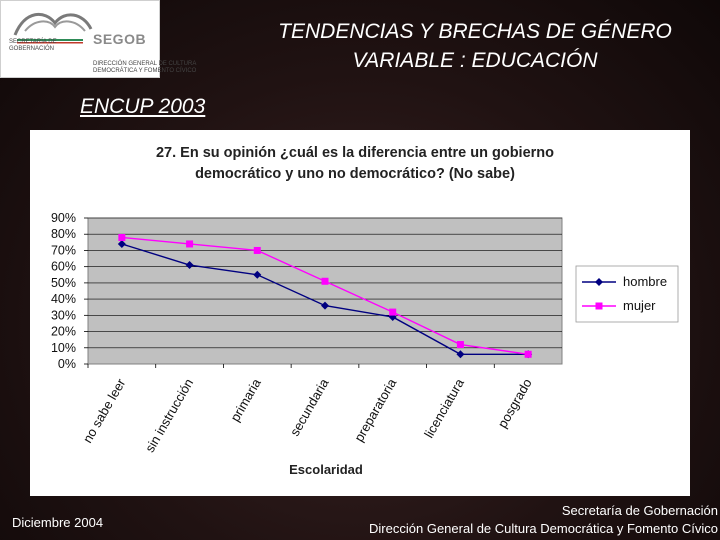 The width and height of the screenshot is (720, 540). Describe the element at coordinates (63, 218) in the screenshot. I see `y-tick-label: 90%` at that location.